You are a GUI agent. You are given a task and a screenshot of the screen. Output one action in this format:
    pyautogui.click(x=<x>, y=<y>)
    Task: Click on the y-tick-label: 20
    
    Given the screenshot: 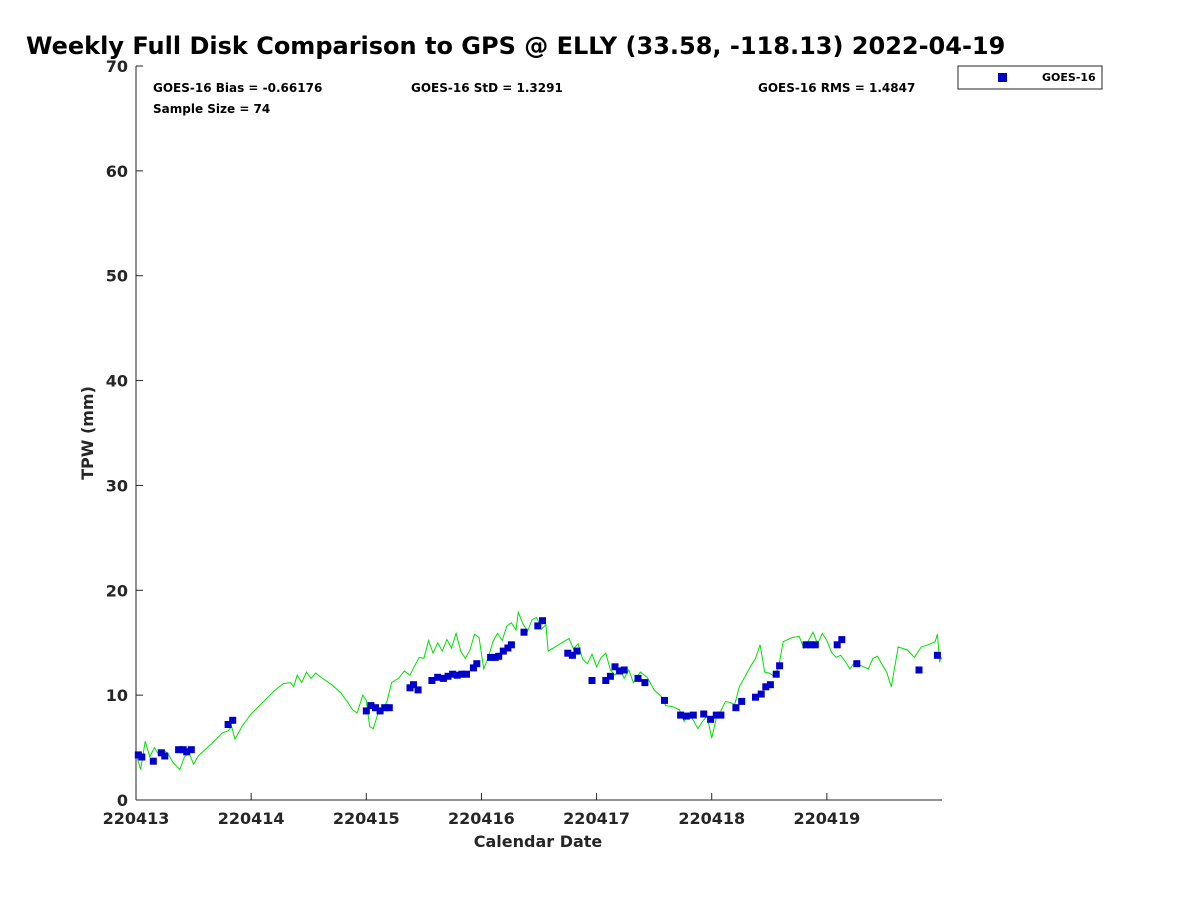 What is the action you would take?
    pyautogui.click(x=117, y=590)
    